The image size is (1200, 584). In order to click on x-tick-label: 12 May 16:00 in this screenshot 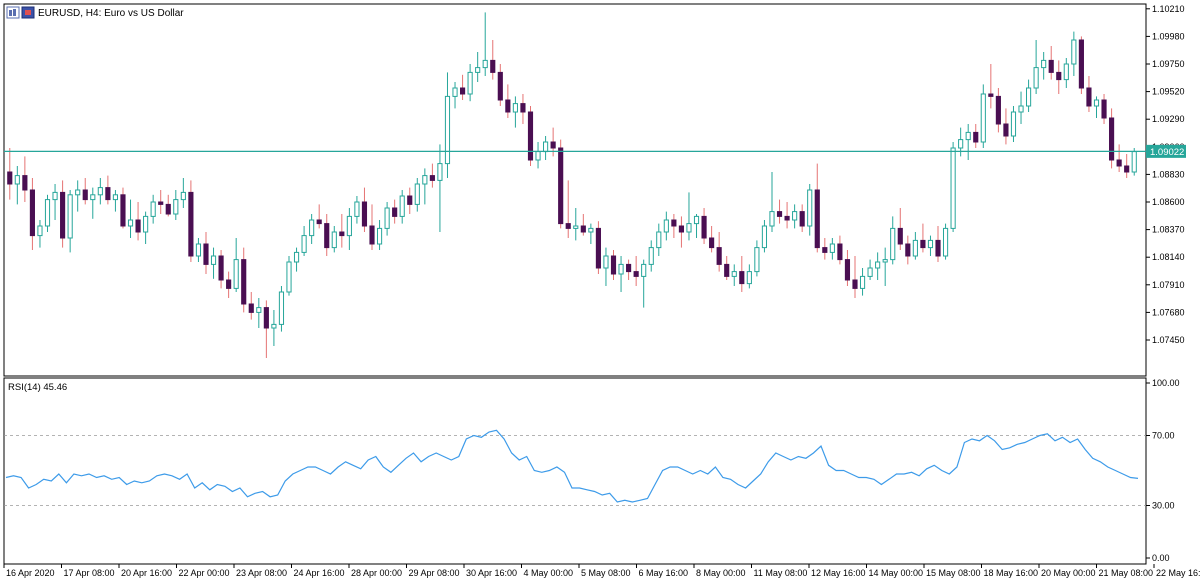, I will do `click(838, 573)`.